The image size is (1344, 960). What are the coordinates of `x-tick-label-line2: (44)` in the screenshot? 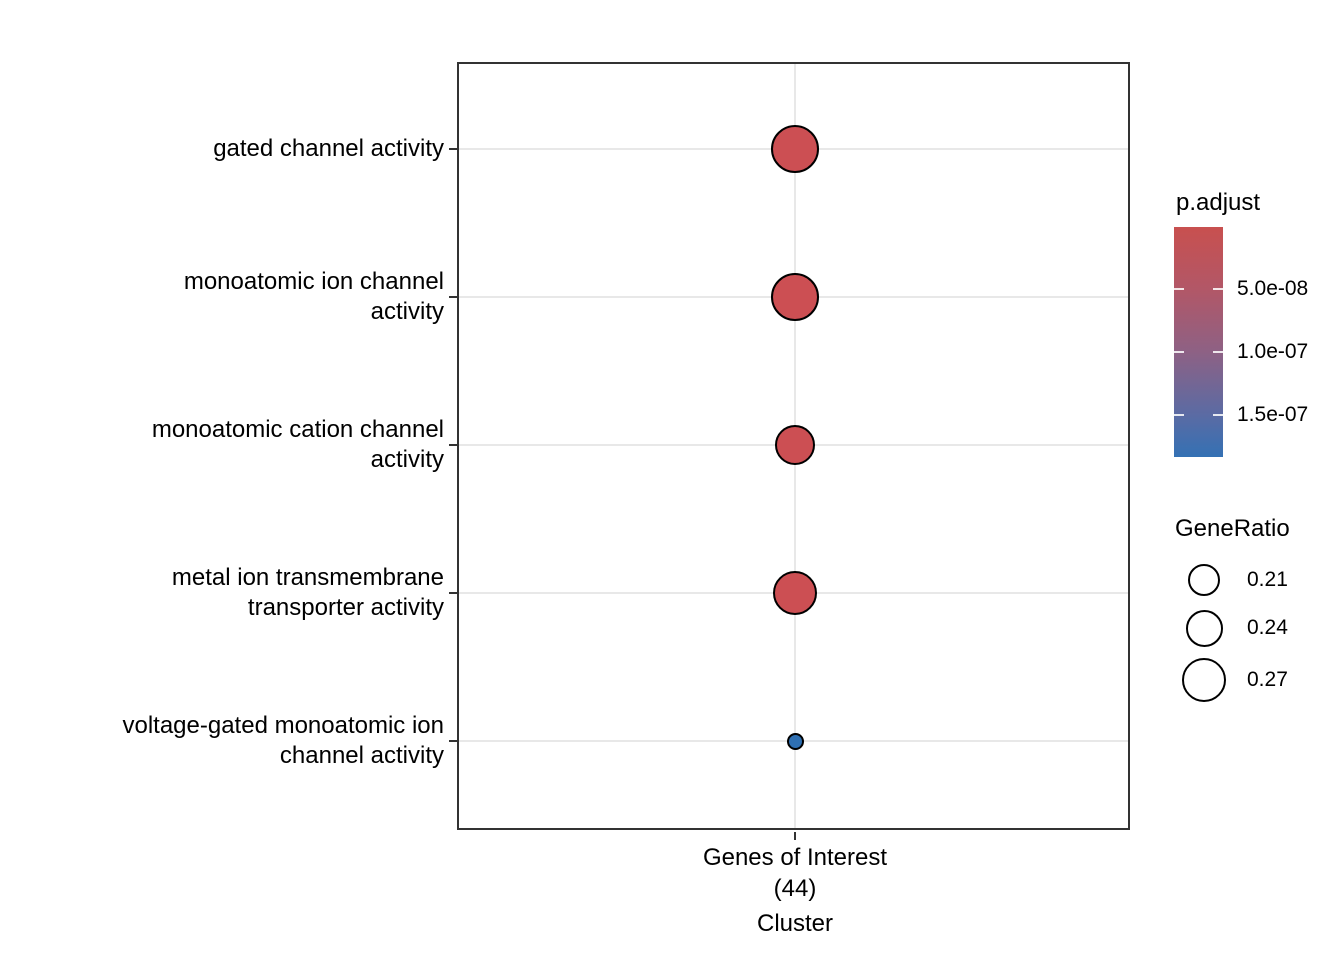 It's located at (795, 888).